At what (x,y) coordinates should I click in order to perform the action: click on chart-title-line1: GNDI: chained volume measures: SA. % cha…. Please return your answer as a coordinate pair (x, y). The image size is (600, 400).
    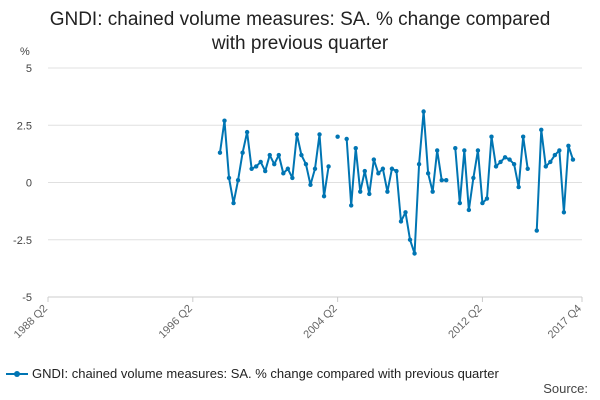
    Looking at the image, I should click on (300, 19).